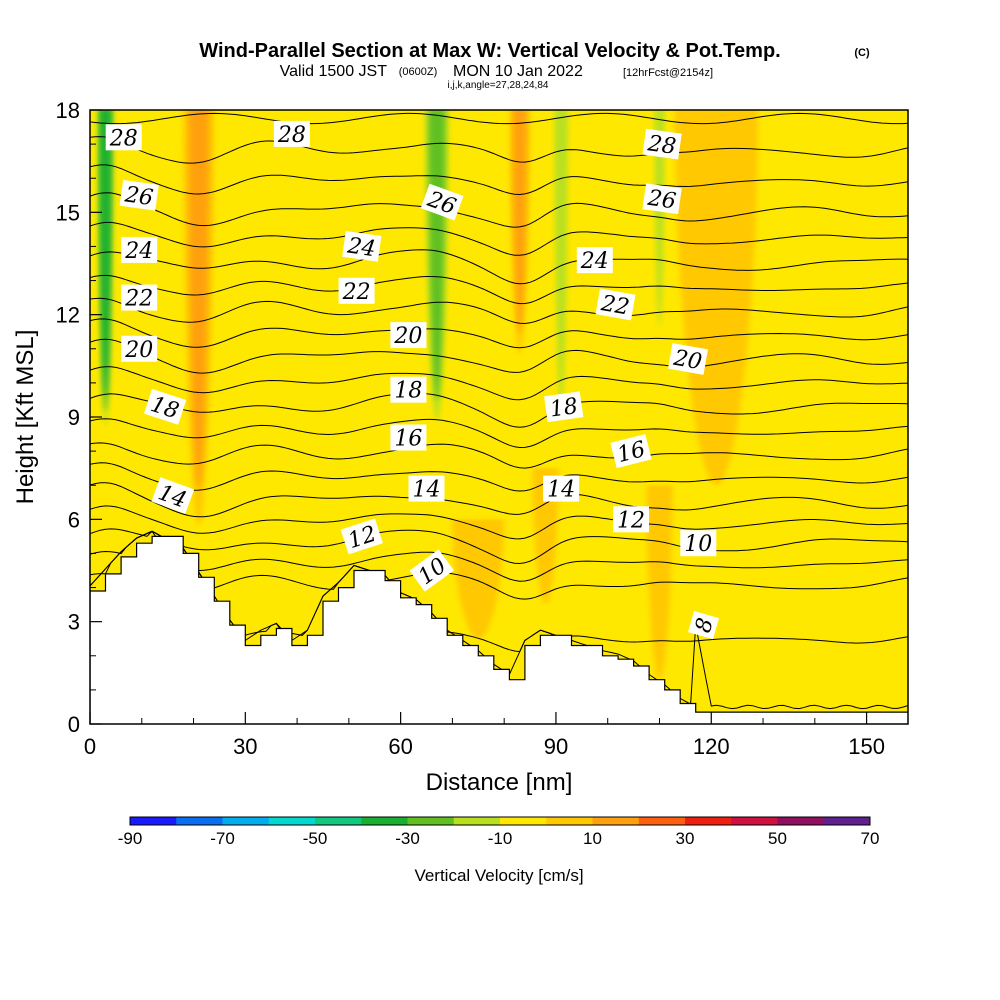 The image size is (1000, 1000). What do you see at coordinates (498, 875) in the screenshot?
I see `colorbar-title: Vertical Velocity [cm/s]` at bounding box center [498, 875].